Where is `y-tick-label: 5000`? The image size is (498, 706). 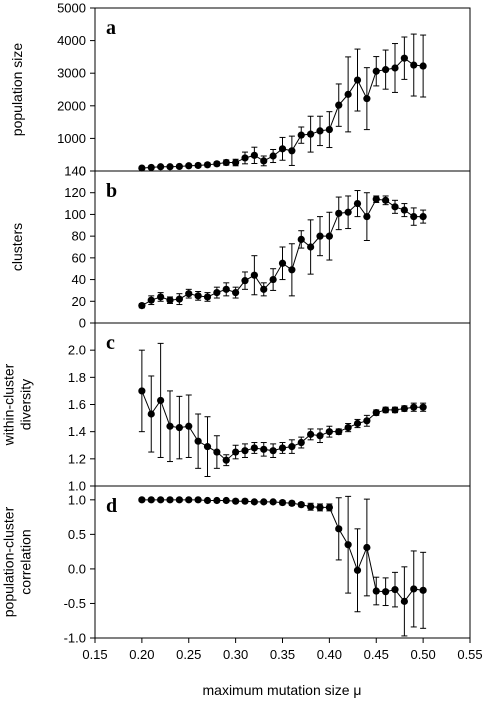
y-tick-label: 5000 is located at coordinates (71, 8).